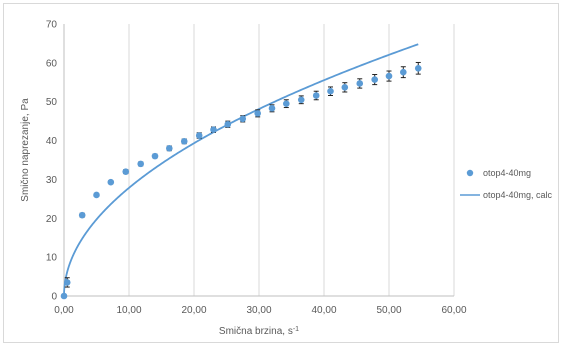 The width and height of the screenshot is (562, 347). What do you see at coordinates (52, 219) in the screenshot?
I see `y-tick-label: 20` at bounding box center [52, 219].